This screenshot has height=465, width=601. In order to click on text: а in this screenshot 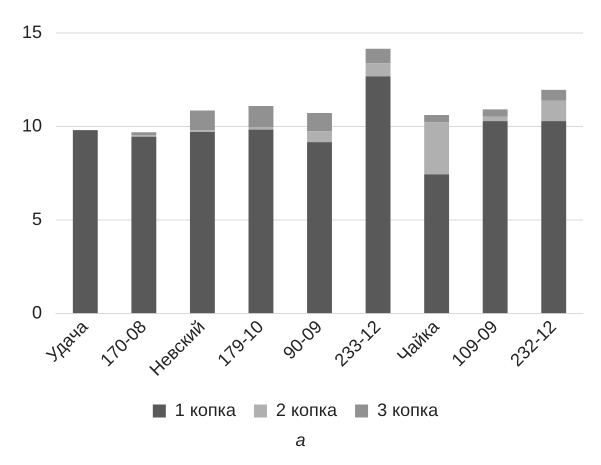, I will do `click(300, 440)`.